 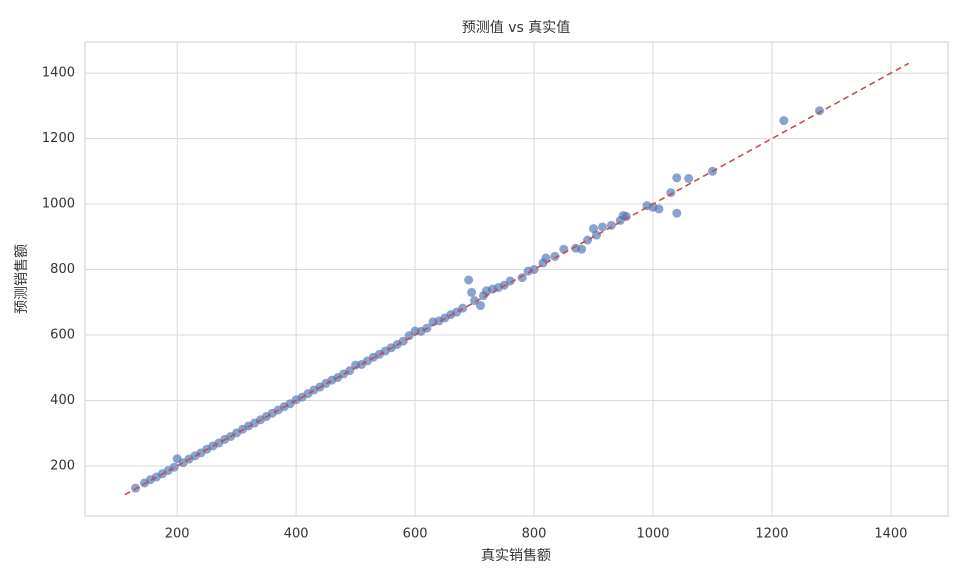 What do you see at coordinates (62, 400) in the screenshot?
I see `y-tick-label: 400` at bounding box center [62, 400].